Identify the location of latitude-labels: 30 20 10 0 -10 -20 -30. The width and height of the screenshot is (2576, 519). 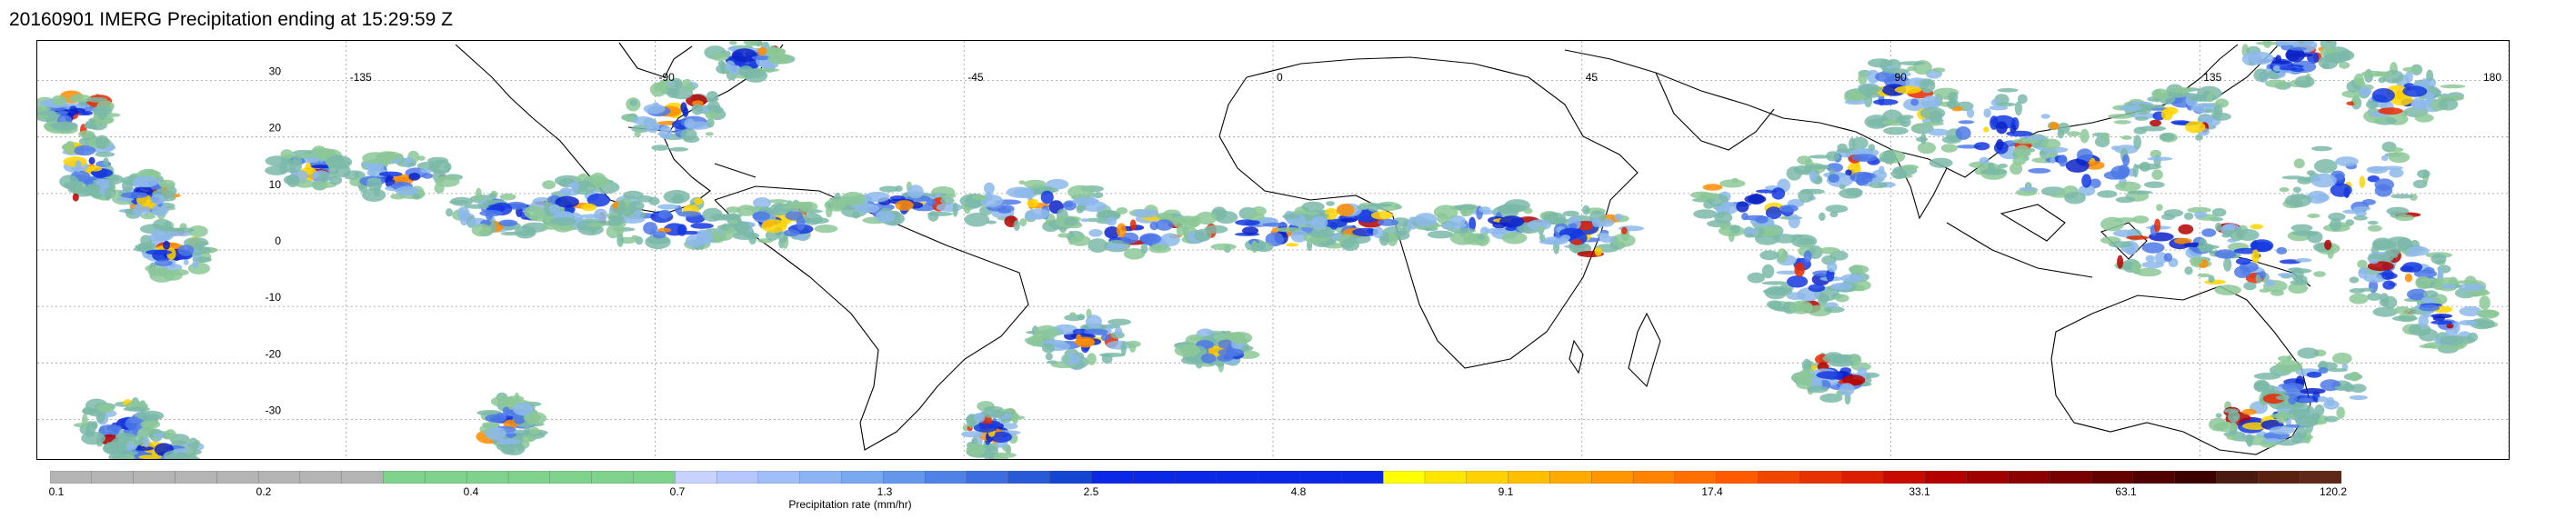
(274, 241).